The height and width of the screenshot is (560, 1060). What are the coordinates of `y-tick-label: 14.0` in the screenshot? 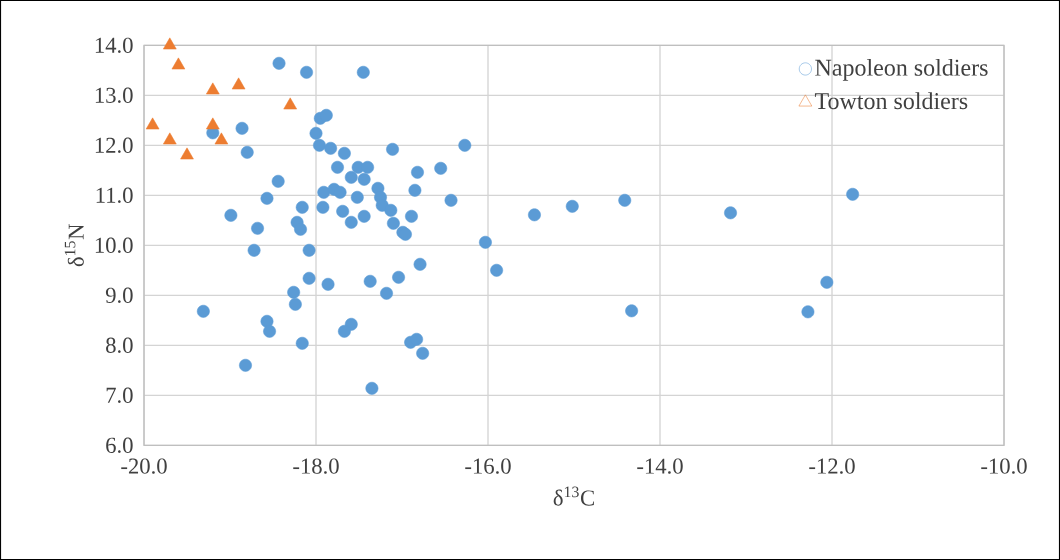 It's located at (114, 45).